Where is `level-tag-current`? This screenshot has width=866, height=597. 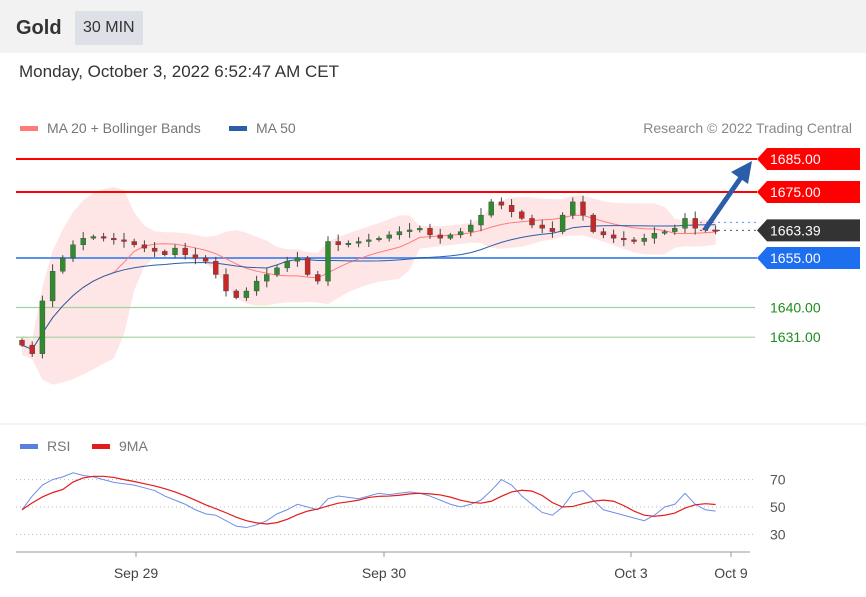
level-tag-current is located at coordinates (808, 230).